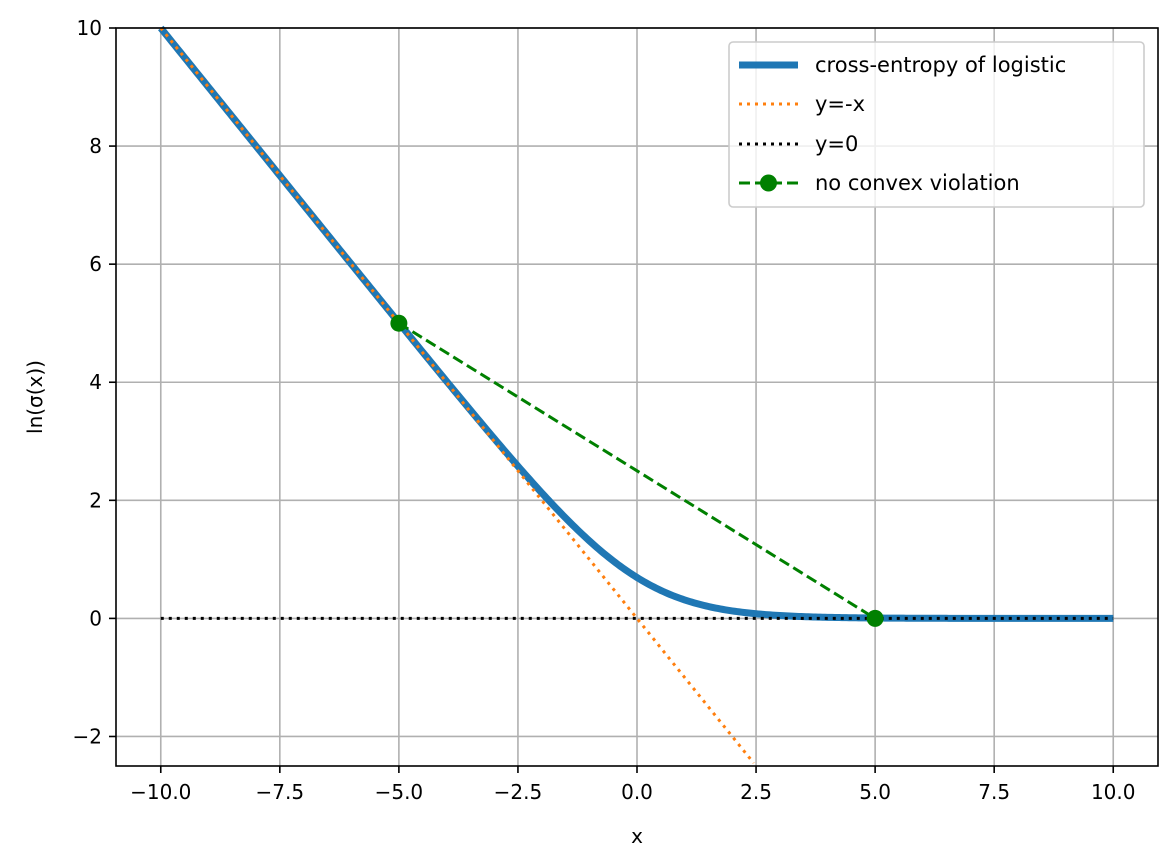  Describe the element at coordinates (940, 65) in the screenshot. I see `legend-label: cross-entropy of logistic` at that location.